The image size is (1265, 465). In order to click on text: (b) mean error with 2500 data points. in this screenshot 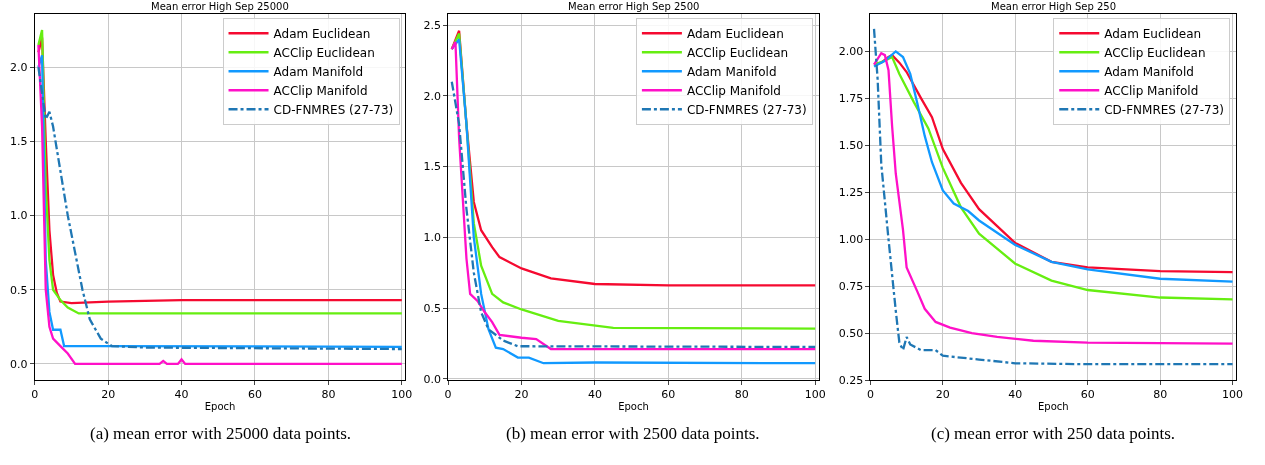, I will do `click(633, 433)`.